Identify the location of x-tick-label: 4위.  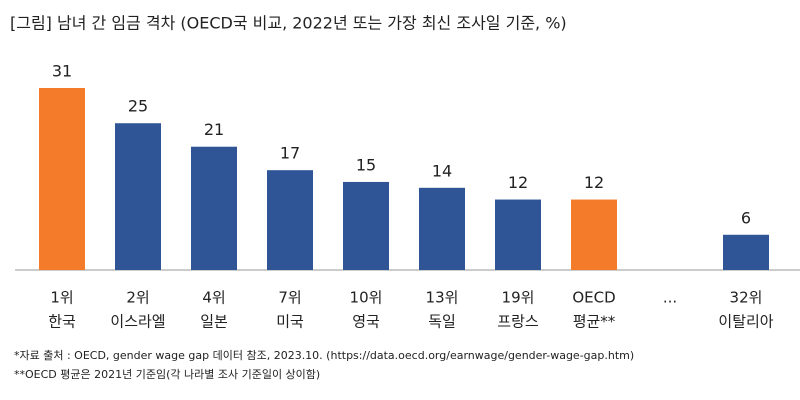
(213, 298).